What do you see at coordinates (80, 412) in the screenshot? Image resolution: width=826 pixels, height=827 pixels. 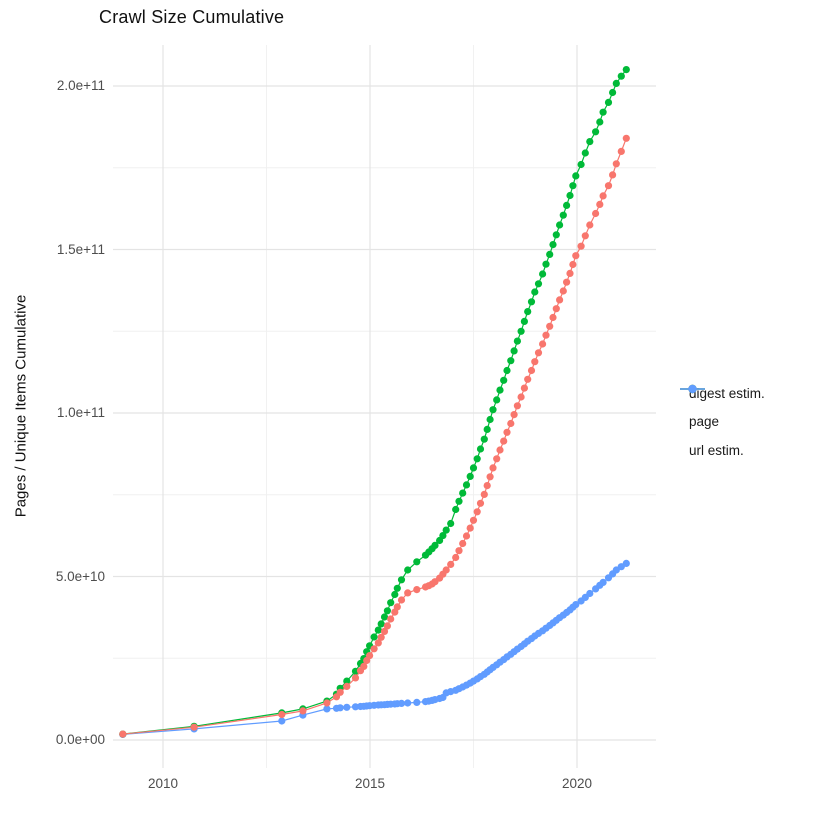 I see `y-tick-label-1e11: 1.0e+11` at bounding box center [80, 412].